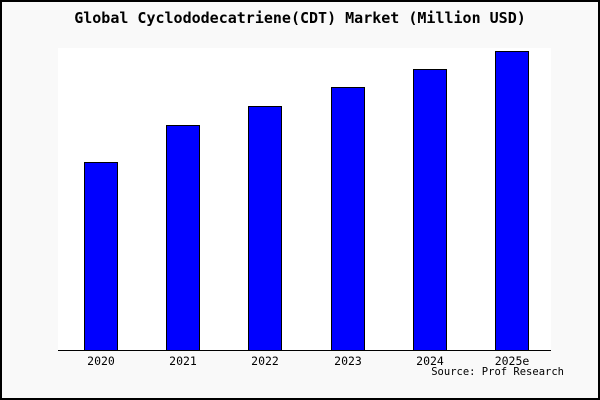  I want to click on bar-2023, so click(348, 218).